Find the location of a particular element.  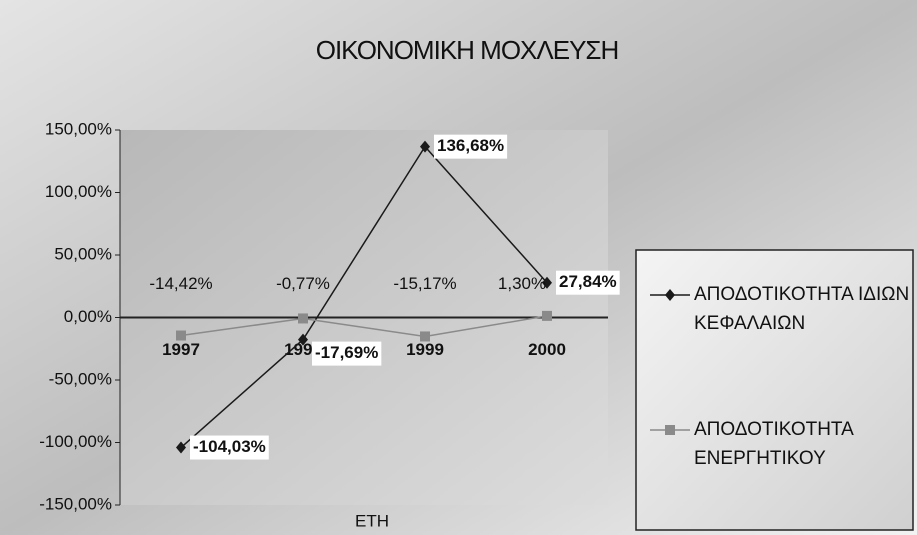

x-tick-label: 1999 is located at coordinates (425, 349).